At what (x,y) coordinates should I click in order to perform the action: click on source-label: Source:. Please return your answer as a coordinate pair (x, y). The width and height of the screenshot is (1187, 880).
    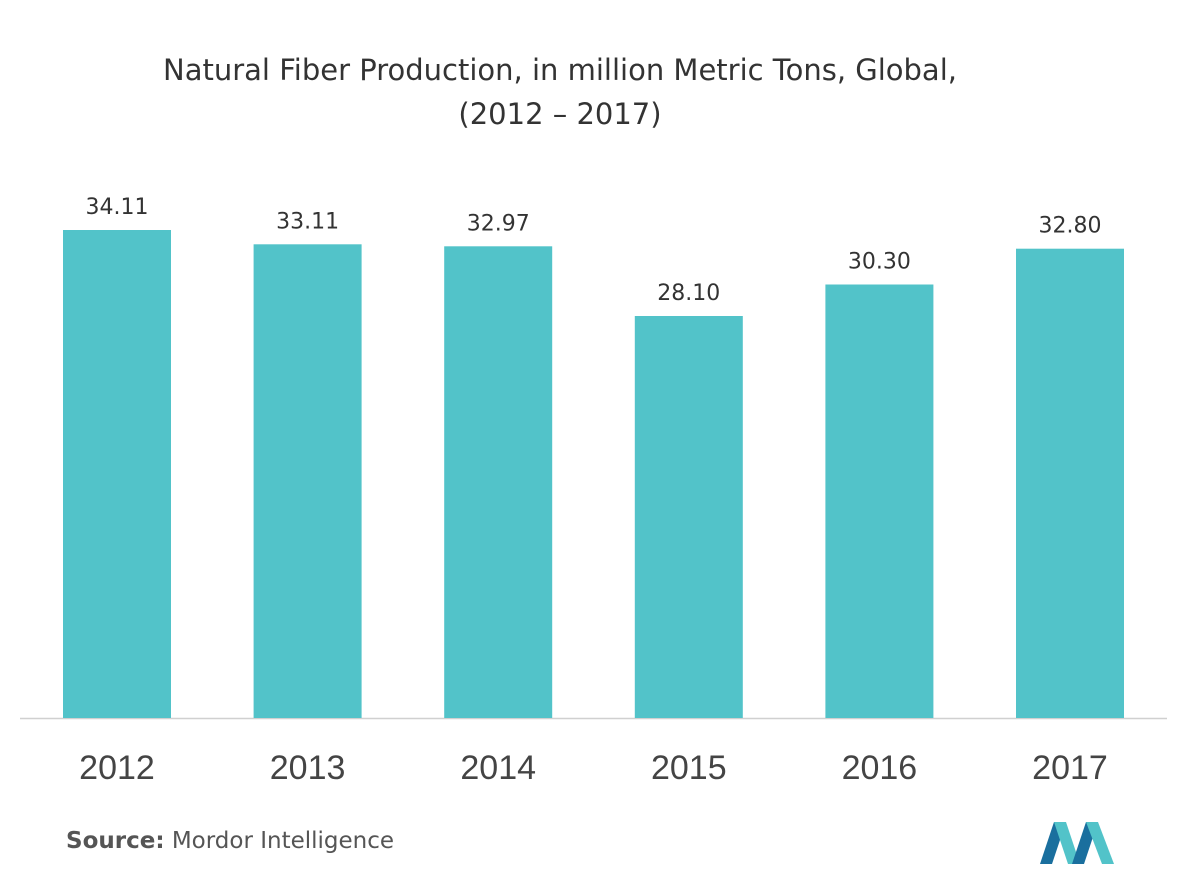
    Looking at the image, I should click on (115, 841).